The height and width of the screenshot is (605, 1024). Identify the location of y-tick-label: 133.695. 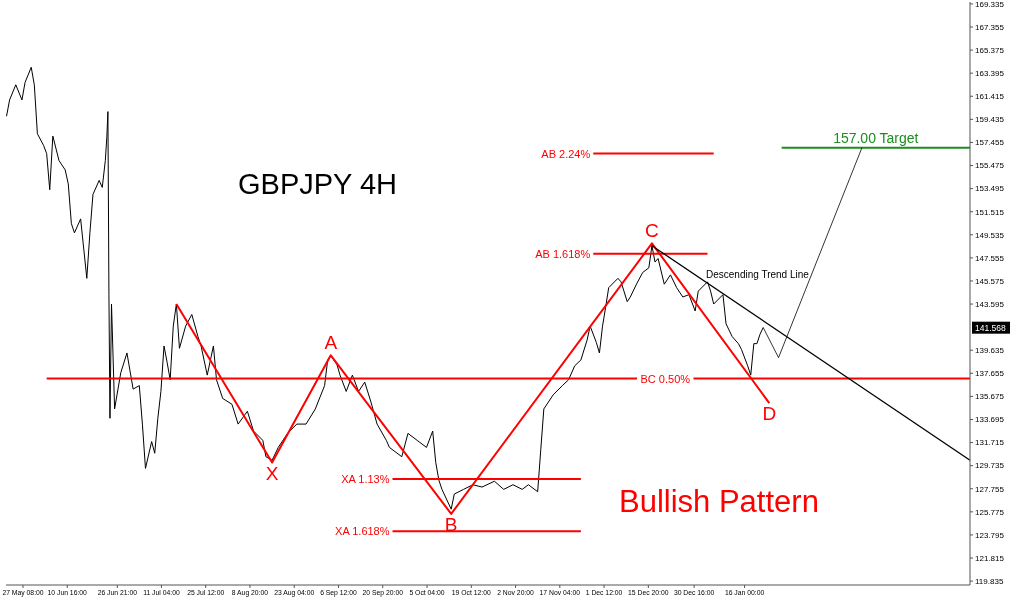
(990, 420).